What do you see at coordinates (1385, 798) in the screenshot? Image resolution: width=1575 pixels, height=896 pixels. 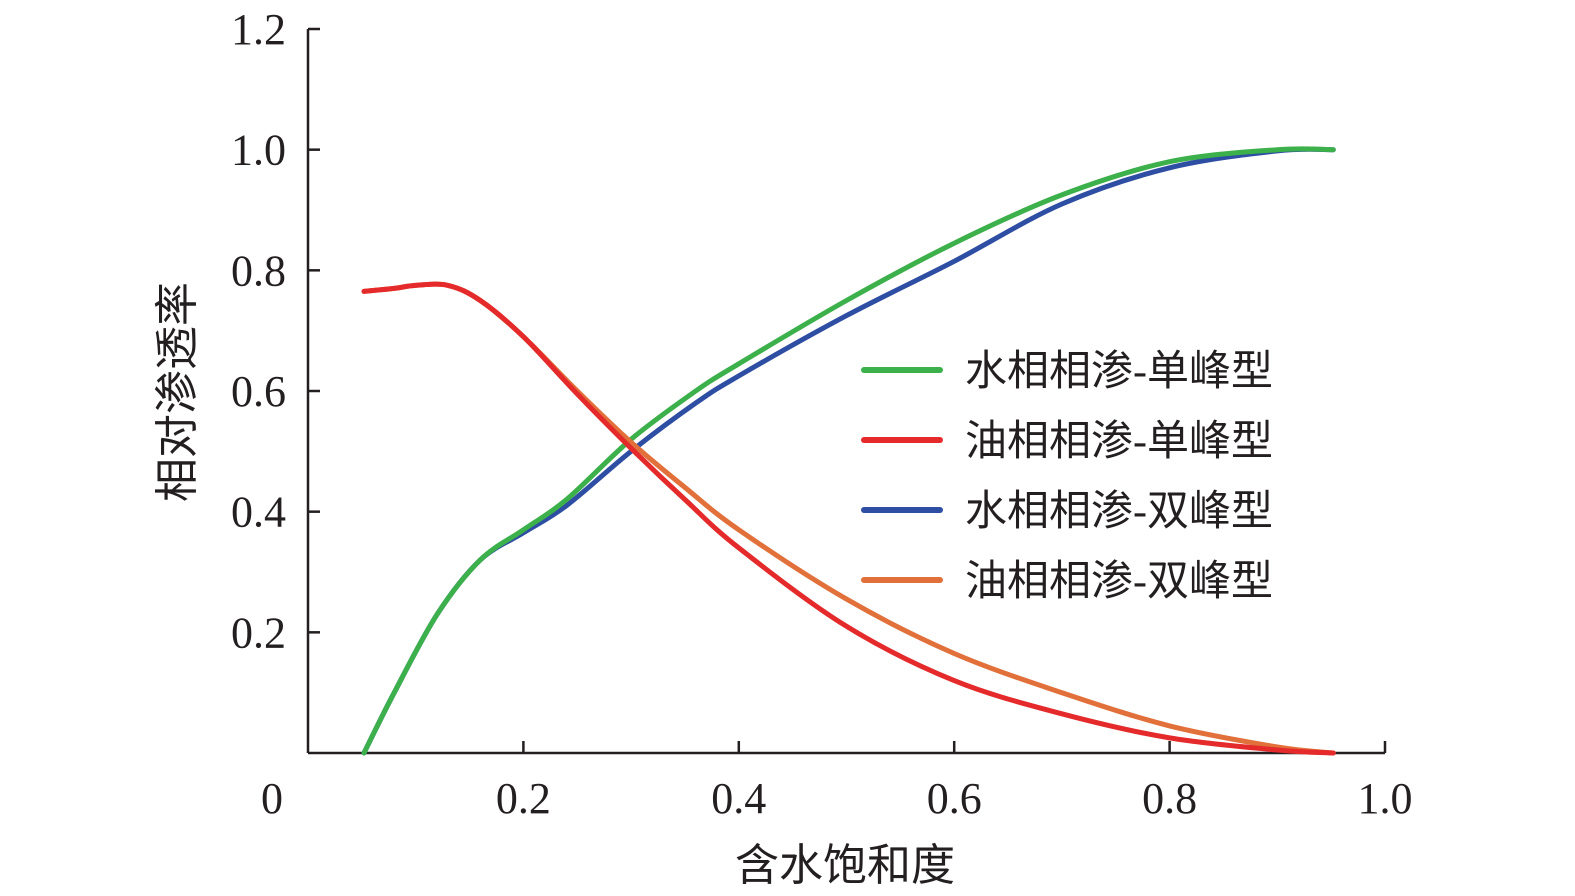 I see `x-tick-label: 1.0` at bounding box center [1385, 798].